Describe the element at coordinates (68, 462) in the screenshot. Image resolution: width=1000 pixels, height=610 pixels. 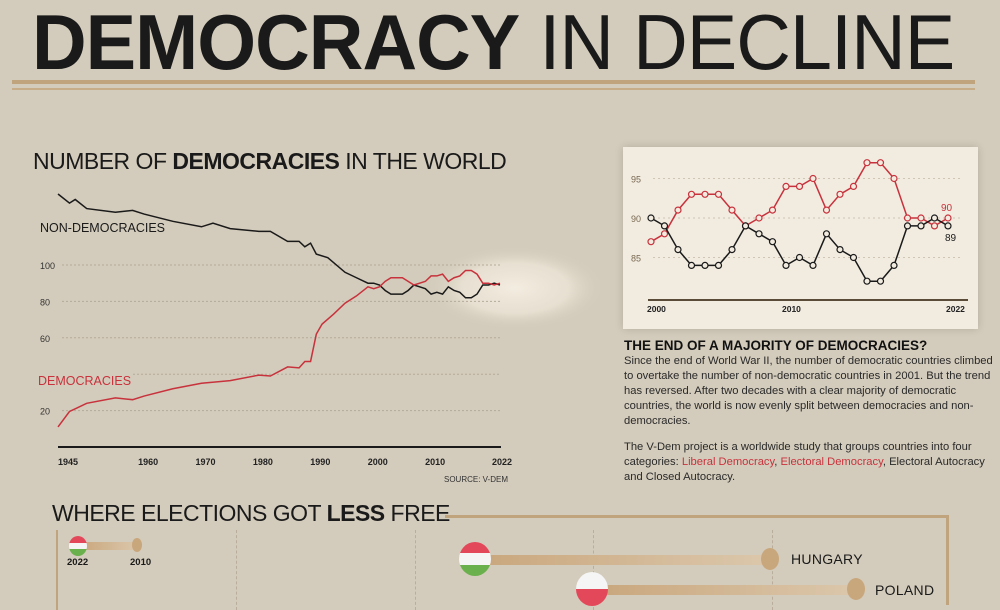
I see `x-tick-label: 1945` at that location.